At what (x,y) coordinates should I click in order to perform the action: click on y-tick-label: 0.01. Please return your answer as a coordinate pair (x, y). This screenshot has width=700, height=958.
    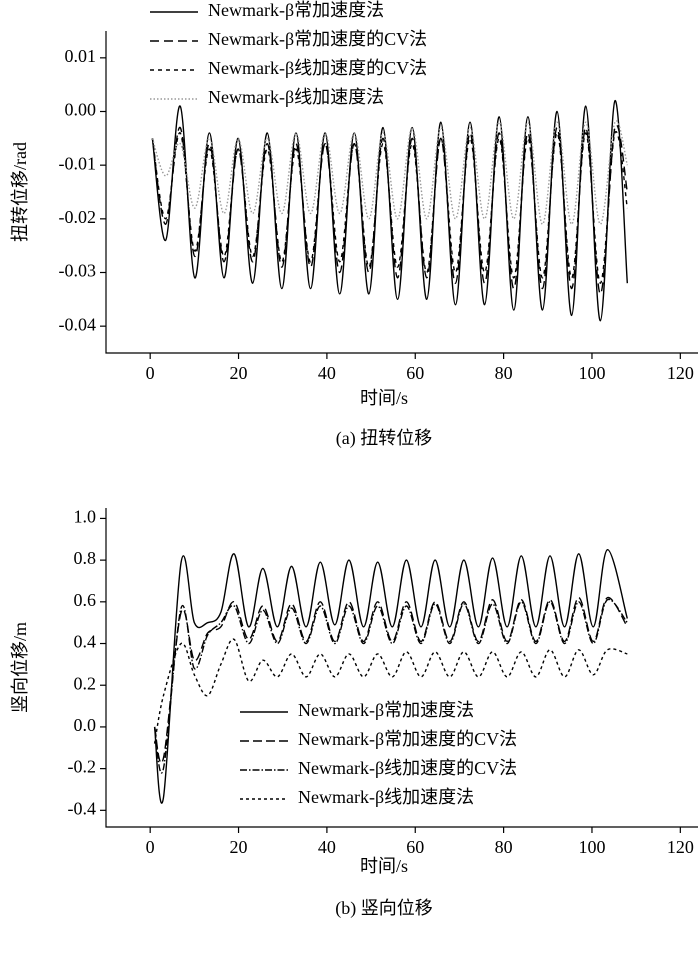
    Looking at the image, I should click on (81, 56).